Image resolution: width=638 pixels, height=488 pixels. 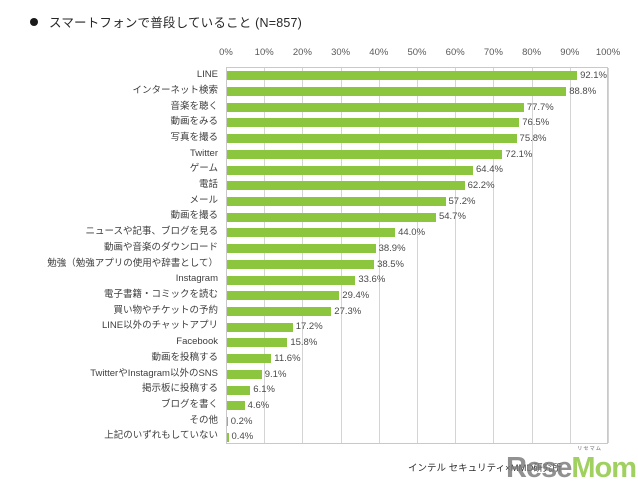 What do you see at coordinates (533, 138) in the screenshot?
I see `bar-value-label: 75.8%` at bounding box center [533, 138].